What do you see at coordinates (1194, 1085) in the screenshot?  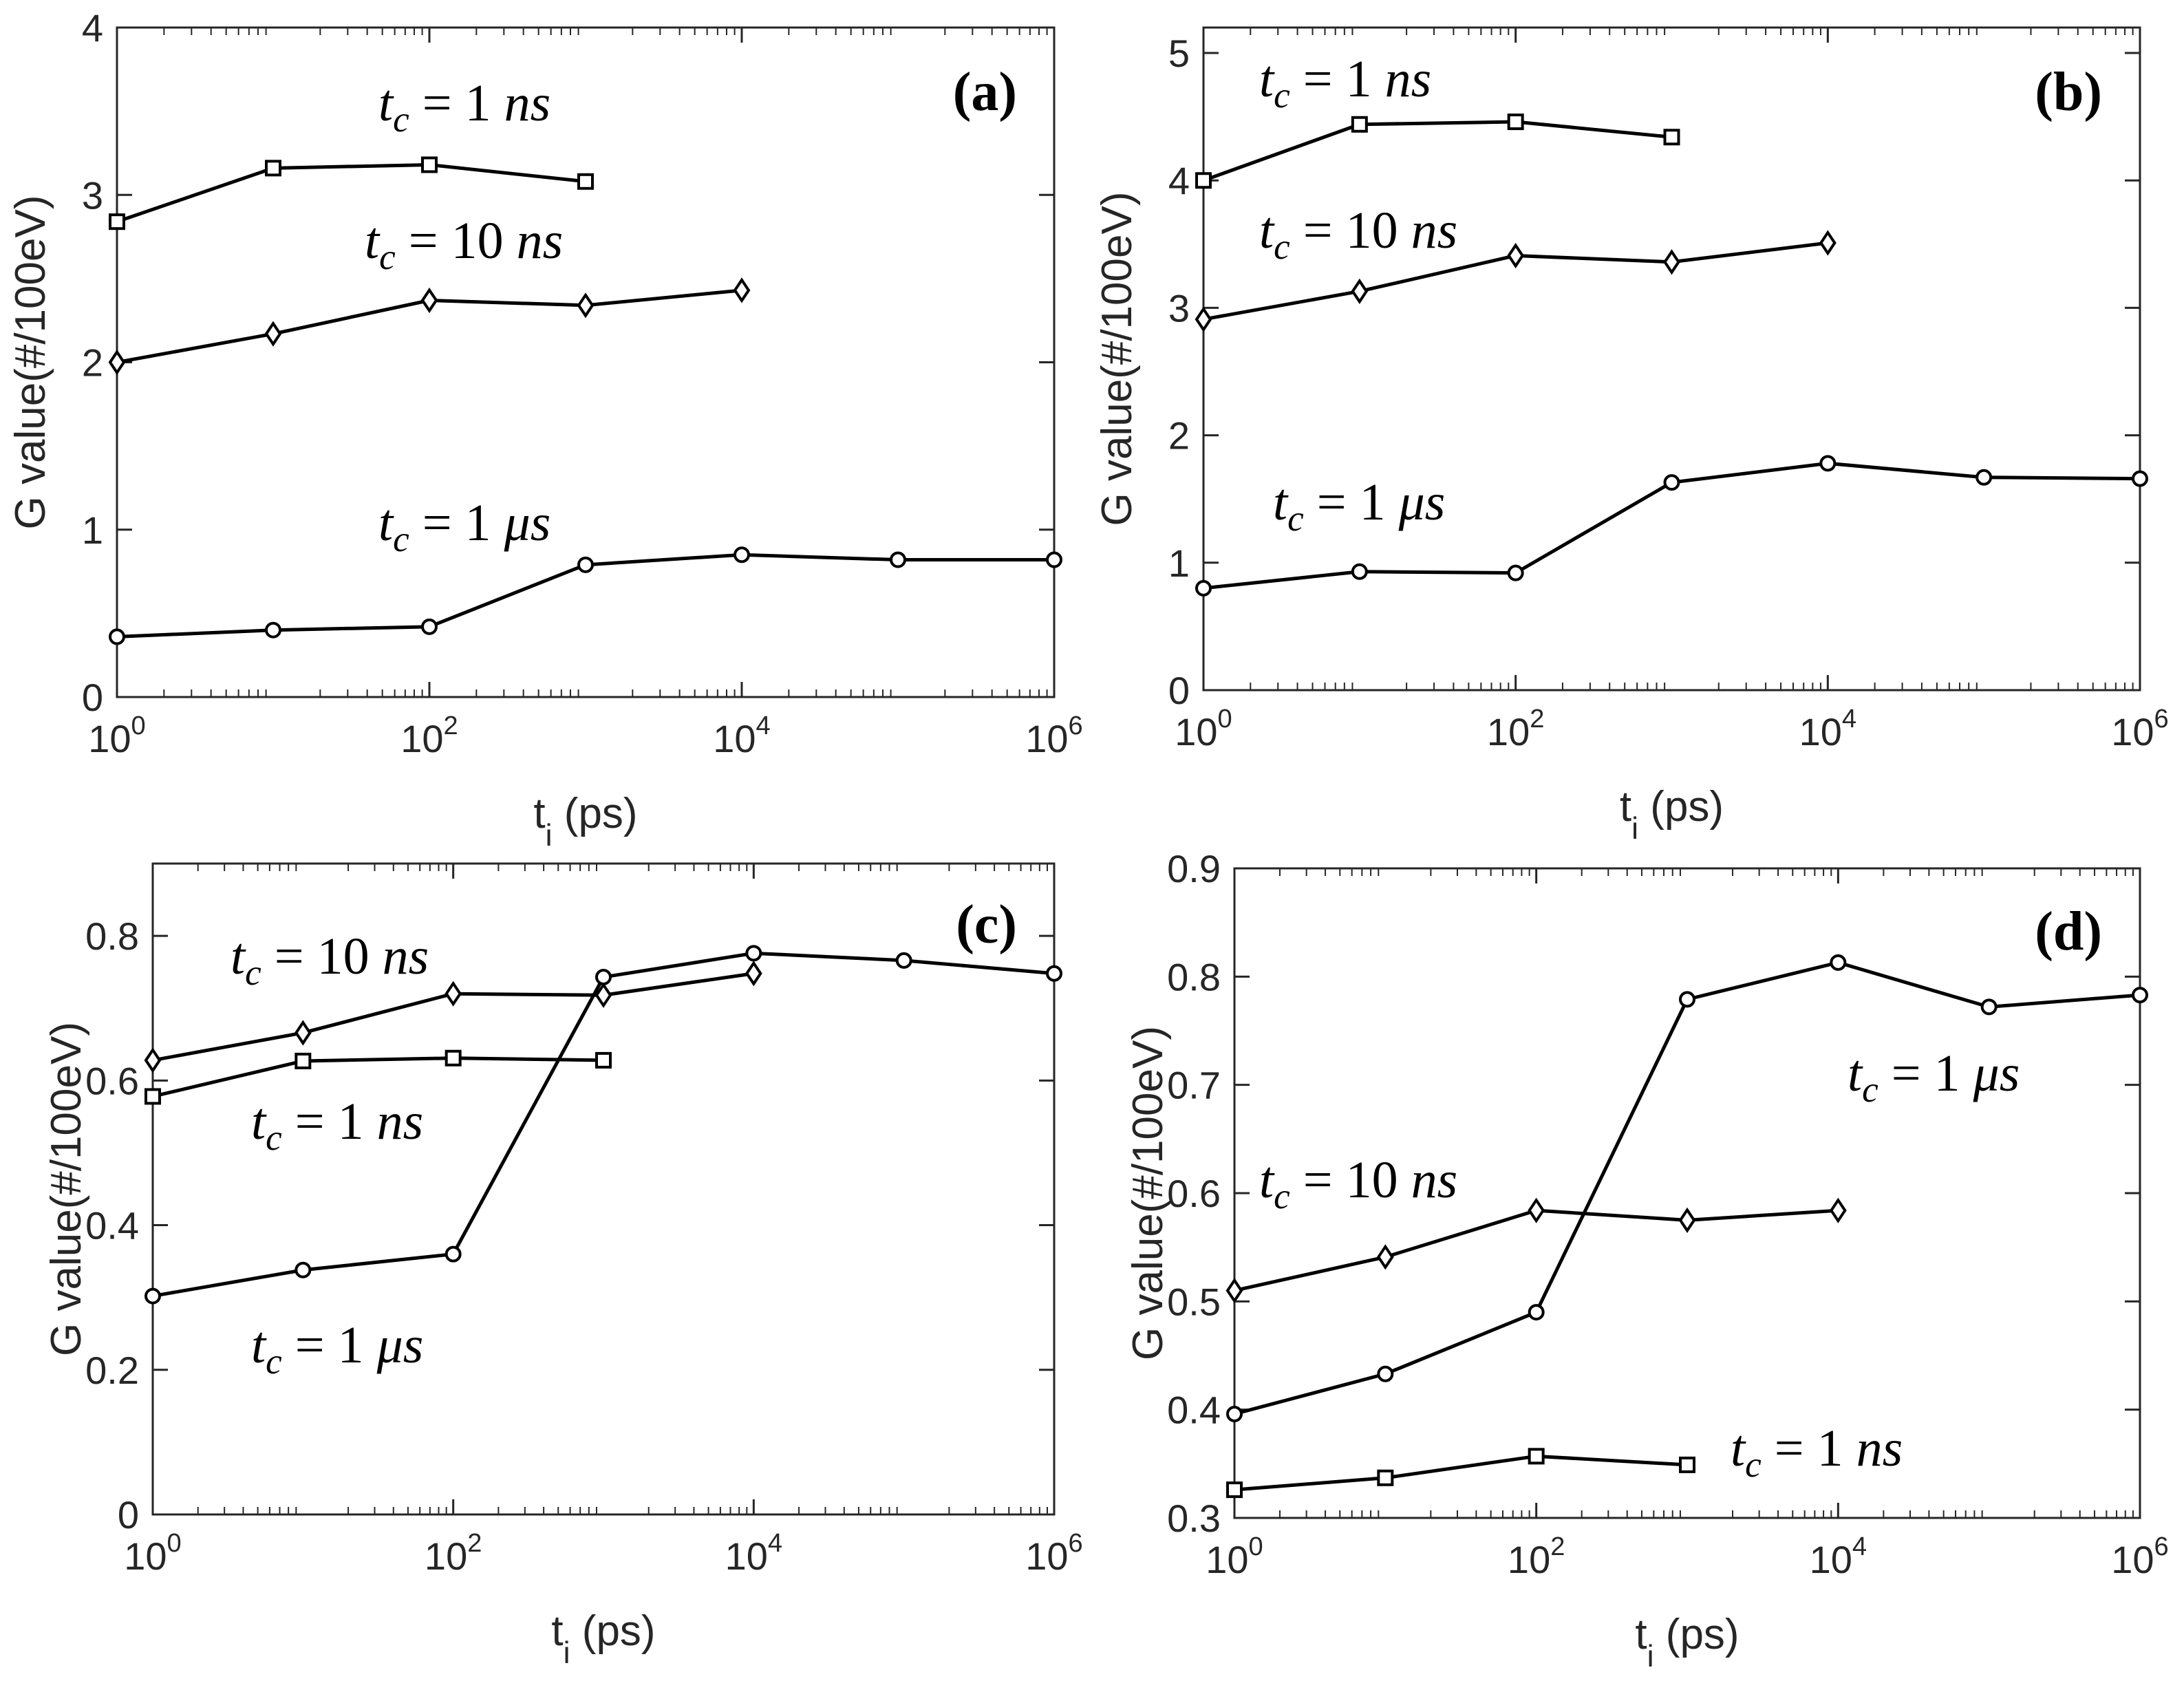 I see `y-tick-label: 0.7` at bounding box center [1194, 1085].